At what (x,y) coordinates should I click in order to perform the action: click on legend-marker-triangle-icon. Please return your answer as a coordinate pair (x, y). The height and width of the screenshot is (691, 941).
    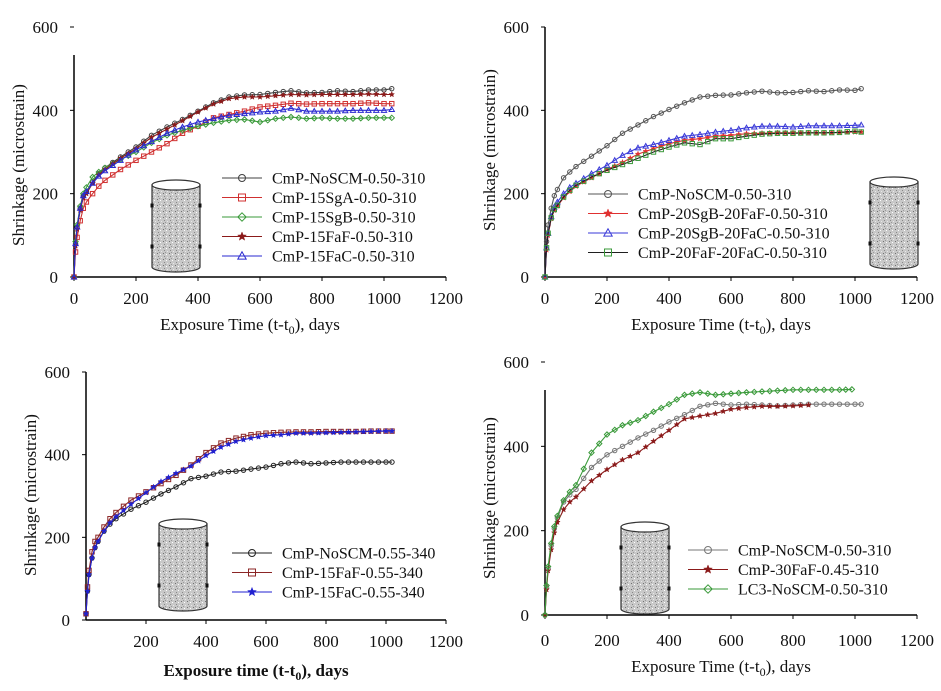
    Looking at the image, I should click on (242, 255).